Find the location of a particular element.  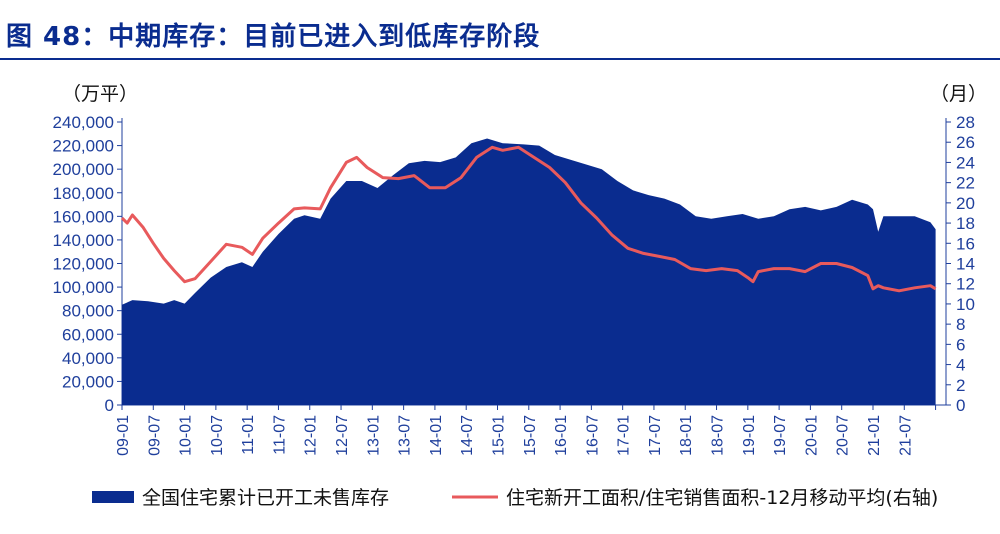

right-tick-label: 20 is located at coordinates (965, 203).